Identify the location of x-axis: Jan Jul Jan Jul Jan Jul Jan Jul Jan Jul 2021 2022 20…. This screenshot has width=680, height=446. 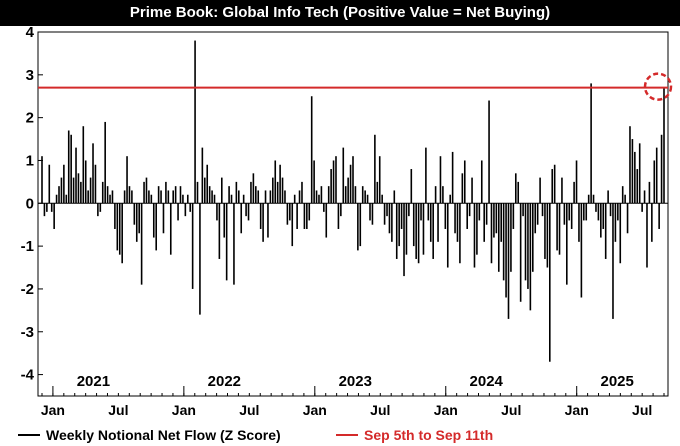
(353, 395).